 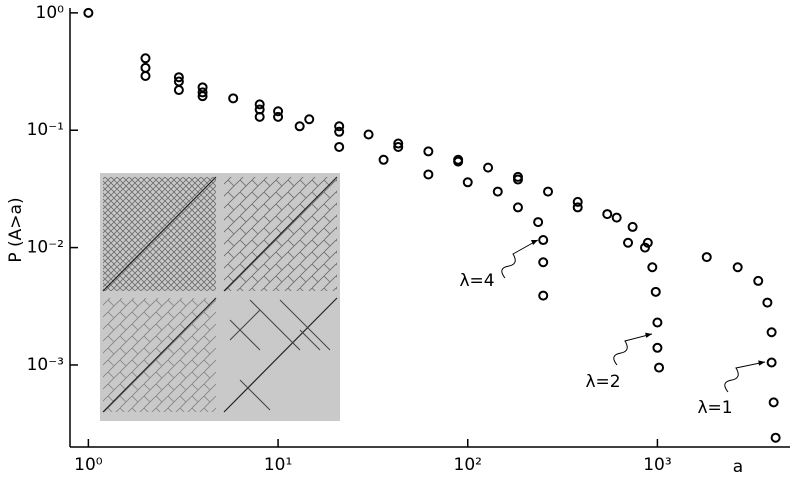 I want to click on y-tick-label: 10⁻¹, so click(x=45, y=130).